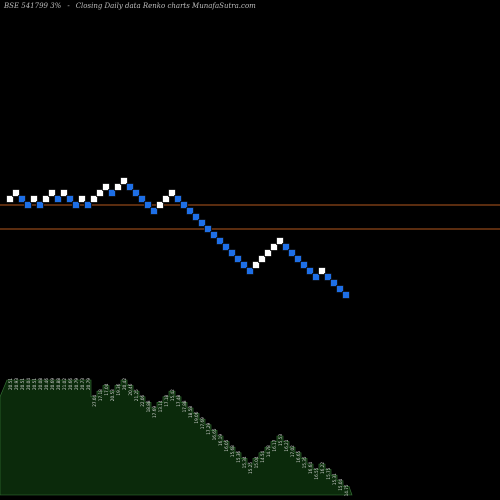 The width and height of the screenshot is (500, 500). I want to click on volume-label: 16.64, so click(310, 468).